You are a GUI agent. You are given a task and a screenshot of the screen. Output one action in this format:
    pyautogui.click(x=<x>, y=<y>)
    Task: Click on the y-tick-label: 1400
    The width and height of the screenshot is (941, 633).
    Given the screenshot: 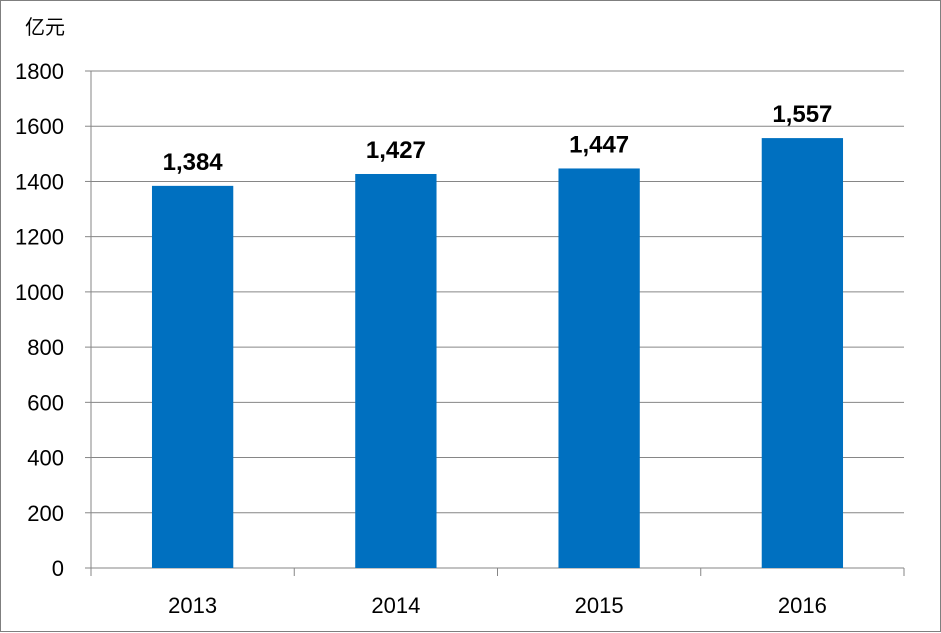 What is the action you would take?
    pyautogui.click(x=39, y=181)
    